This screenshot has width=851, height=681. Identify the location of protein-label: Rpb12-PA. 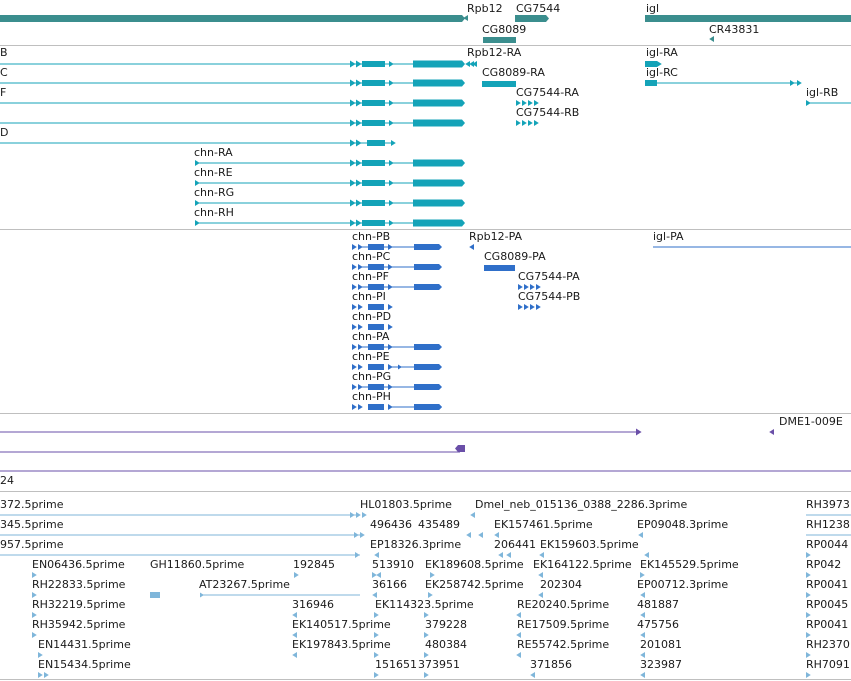
(496, 236).